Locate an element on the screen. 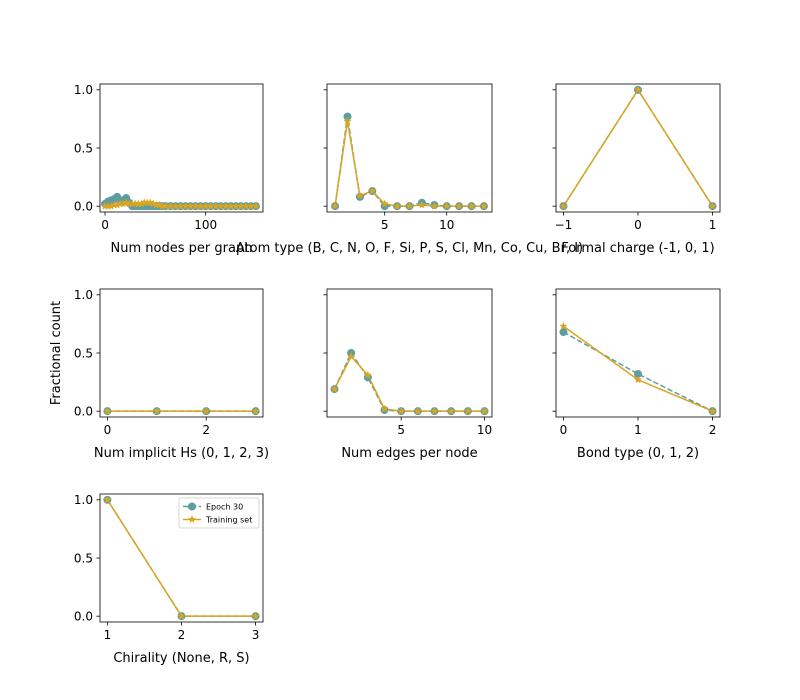 This screenshot has height=700, width=800. x-tick-label: 3 is located at coordinates (256, 635).